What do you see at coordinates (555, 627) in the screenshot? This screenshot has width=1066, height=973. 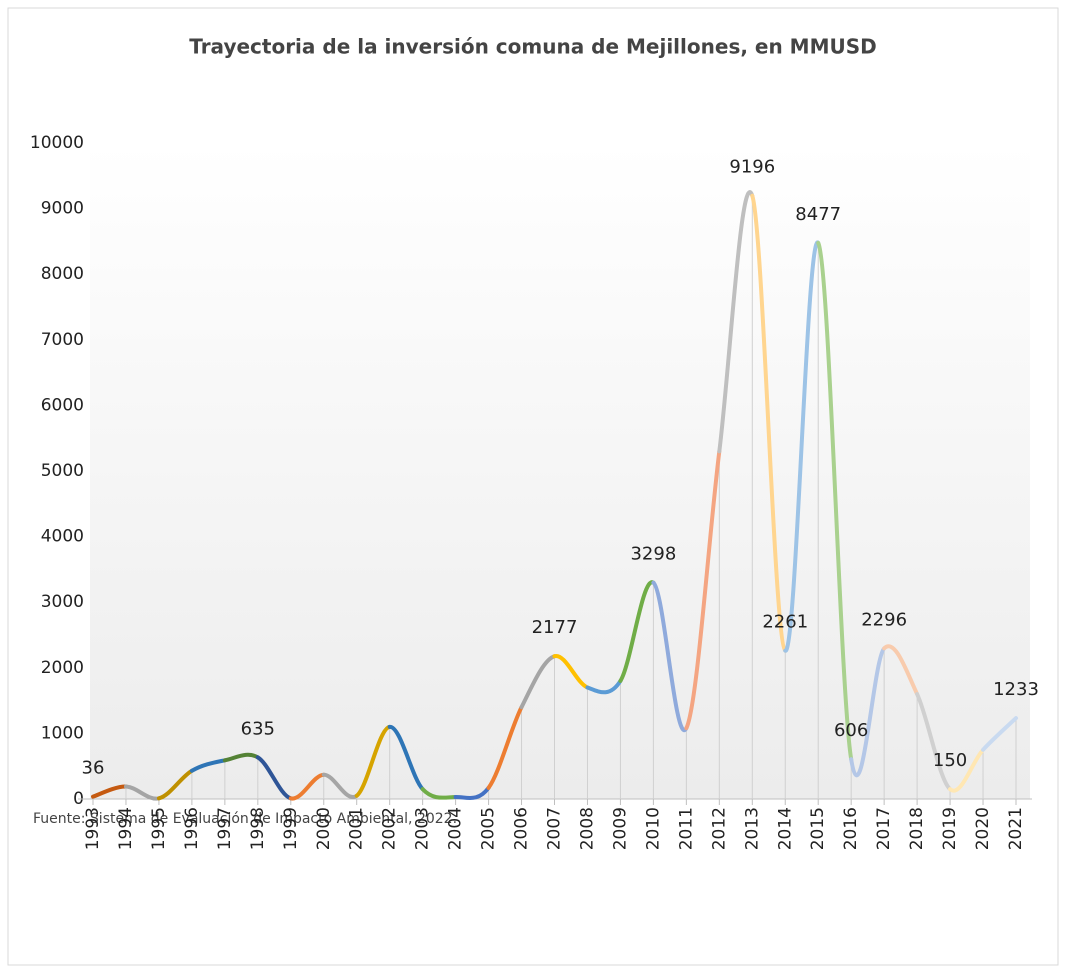 I see `data-label: 2177` at bounding box center [555, 627].